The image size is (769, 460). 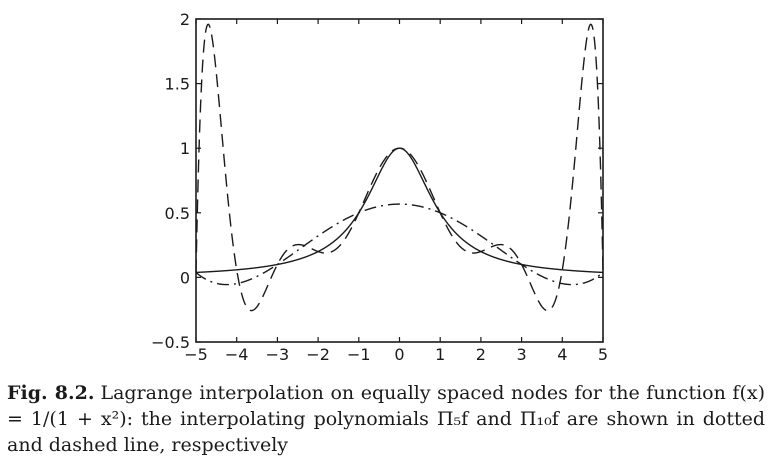 What do you see at coordinates (196, 354) in the screenshot?
I see `x-tick-label: −5` at bounding box center [196, 354].